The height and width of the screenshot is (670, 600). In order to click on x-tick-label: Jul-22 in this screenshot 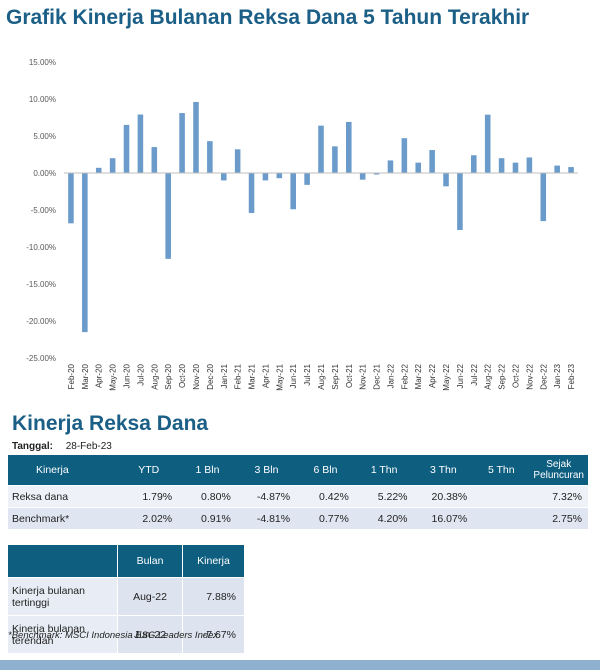, I will do `click(474, 374)`.